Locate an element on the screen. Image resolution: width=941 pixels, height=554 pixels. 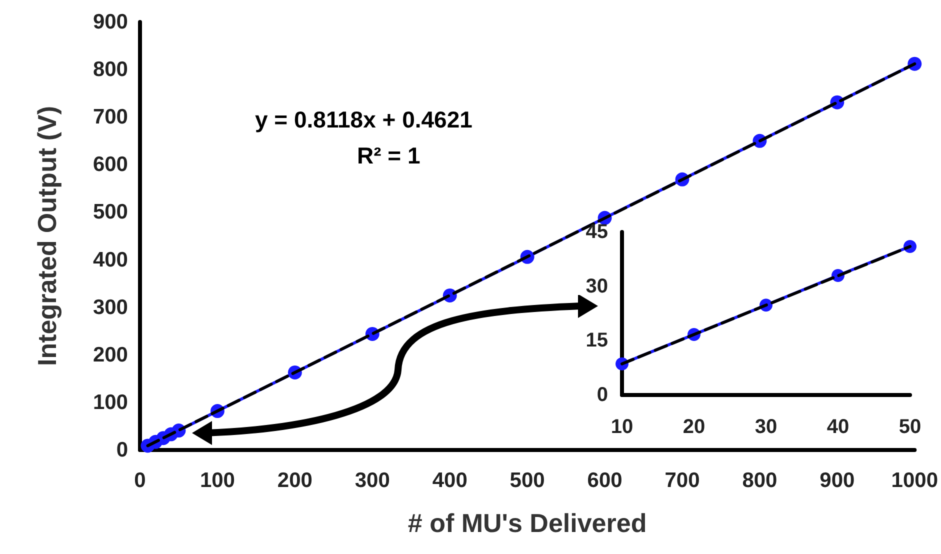
x-tick-label: 200 is located at coordinates (294, 480).